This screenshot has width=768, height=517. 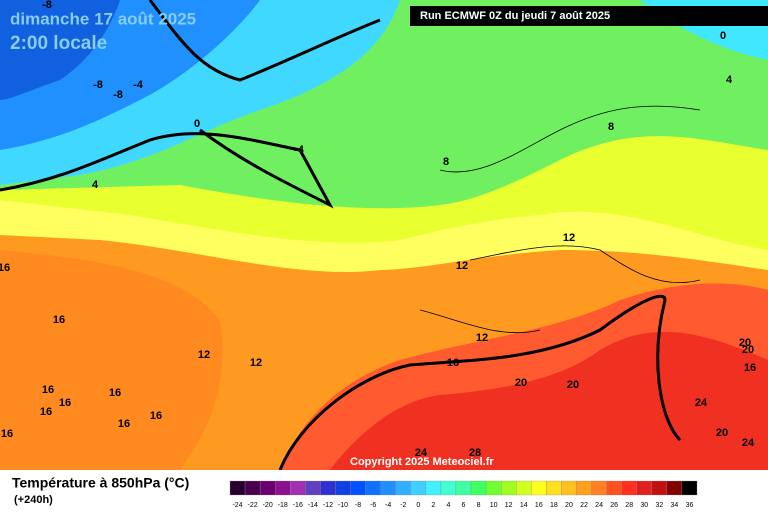 I want to click on map-title: dimanche 17 août 2025, so click(x=103, y=18).